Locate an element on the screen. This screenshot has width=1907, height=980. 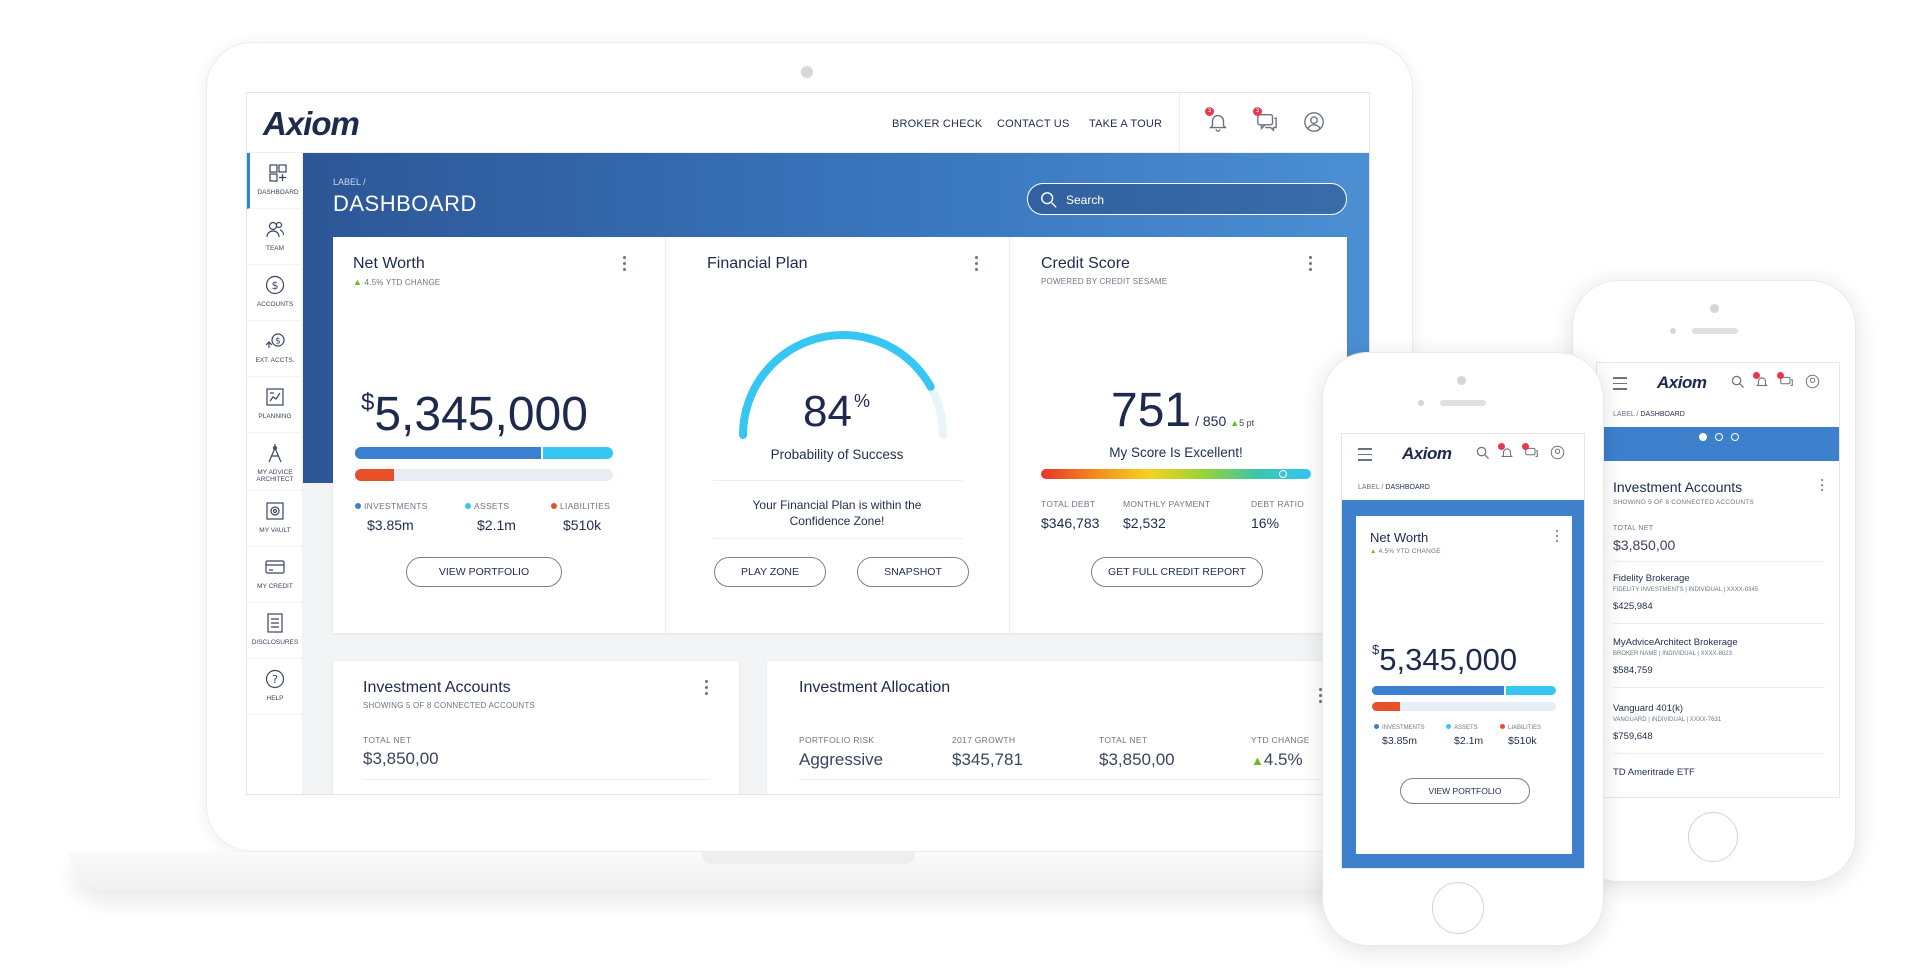
credit-score-menu-icon is located at coordinates (1311, 265).